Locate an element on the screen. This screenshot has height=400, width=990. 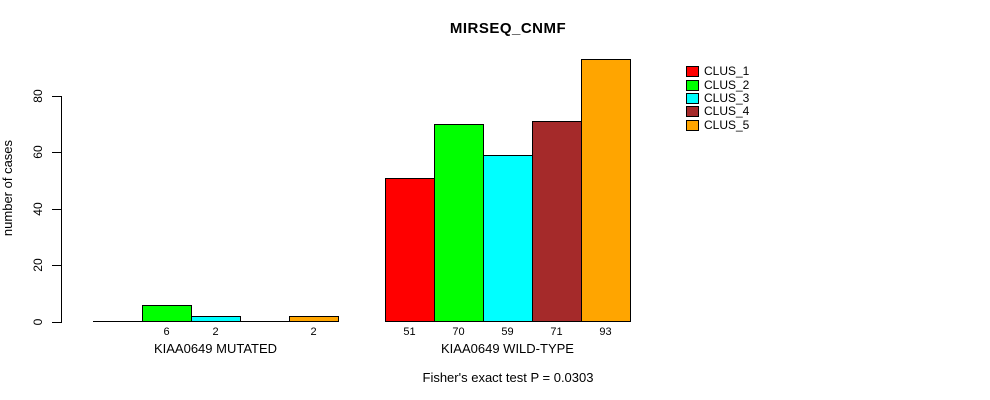
legend-entry: CLUS_5 is located at coordinates (718, 124).